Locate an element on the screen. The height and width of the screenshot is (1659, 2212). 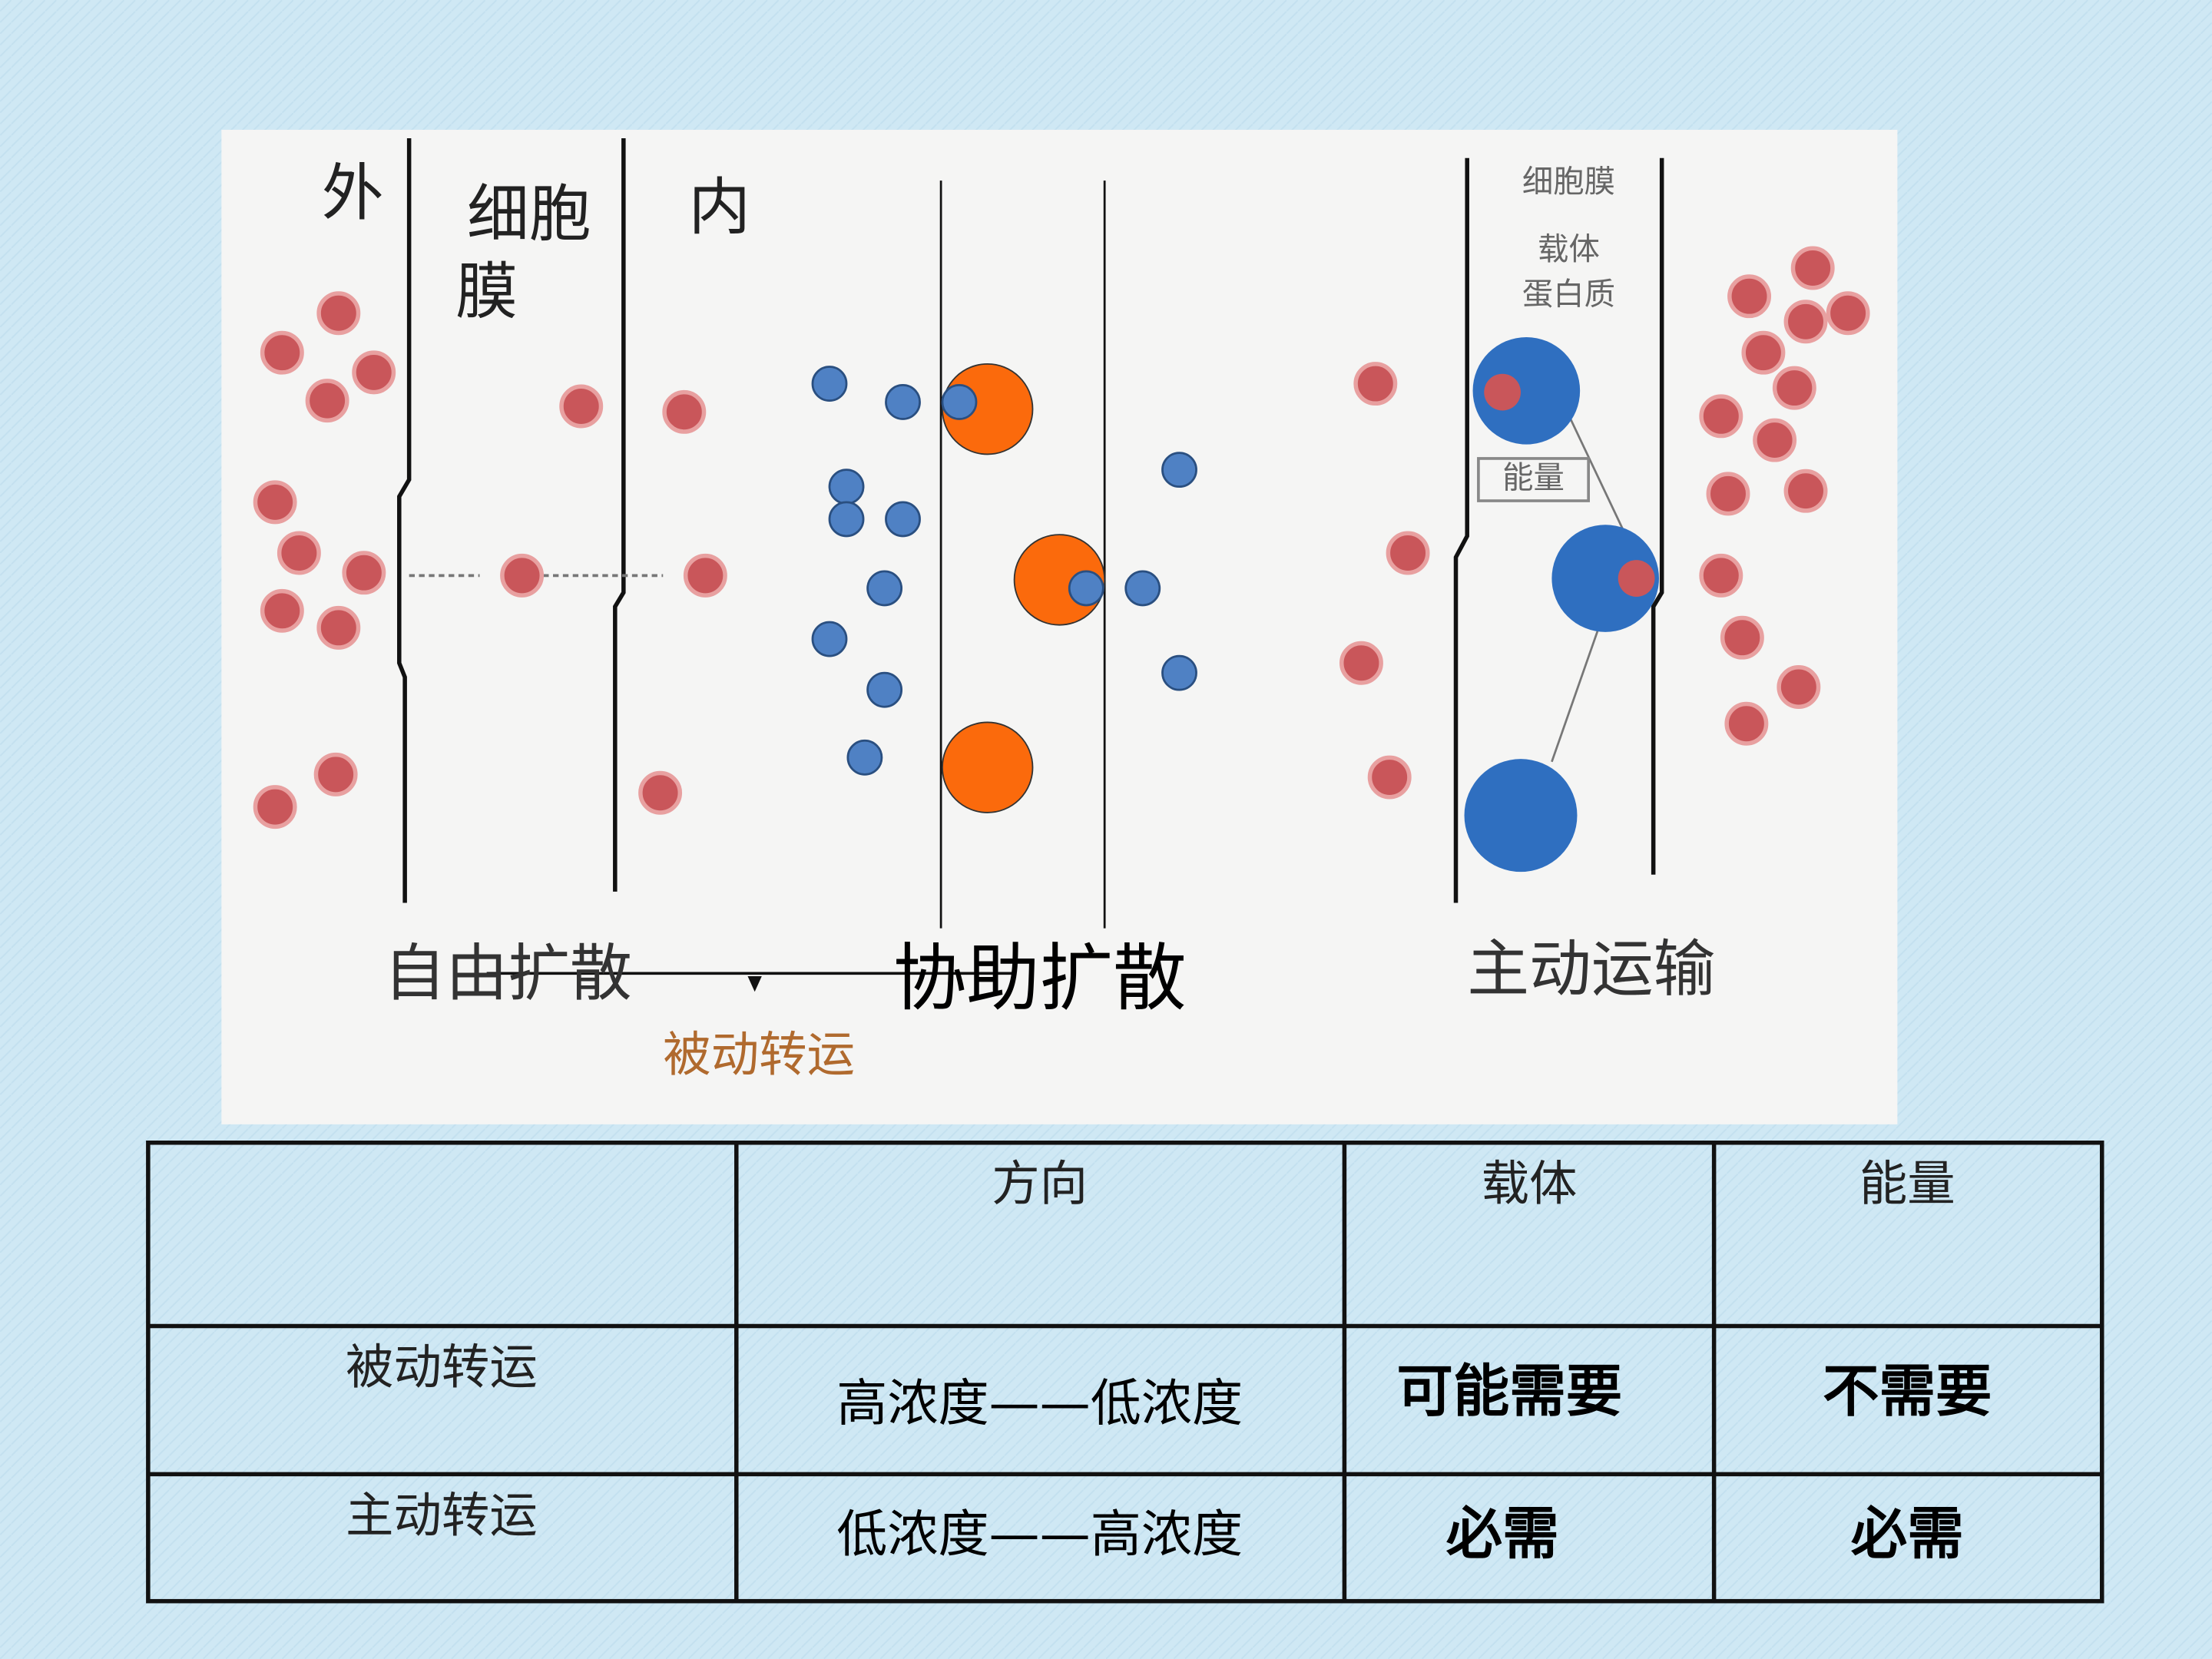
diagram-label: 能量 is located at coordinates (1534, 477).